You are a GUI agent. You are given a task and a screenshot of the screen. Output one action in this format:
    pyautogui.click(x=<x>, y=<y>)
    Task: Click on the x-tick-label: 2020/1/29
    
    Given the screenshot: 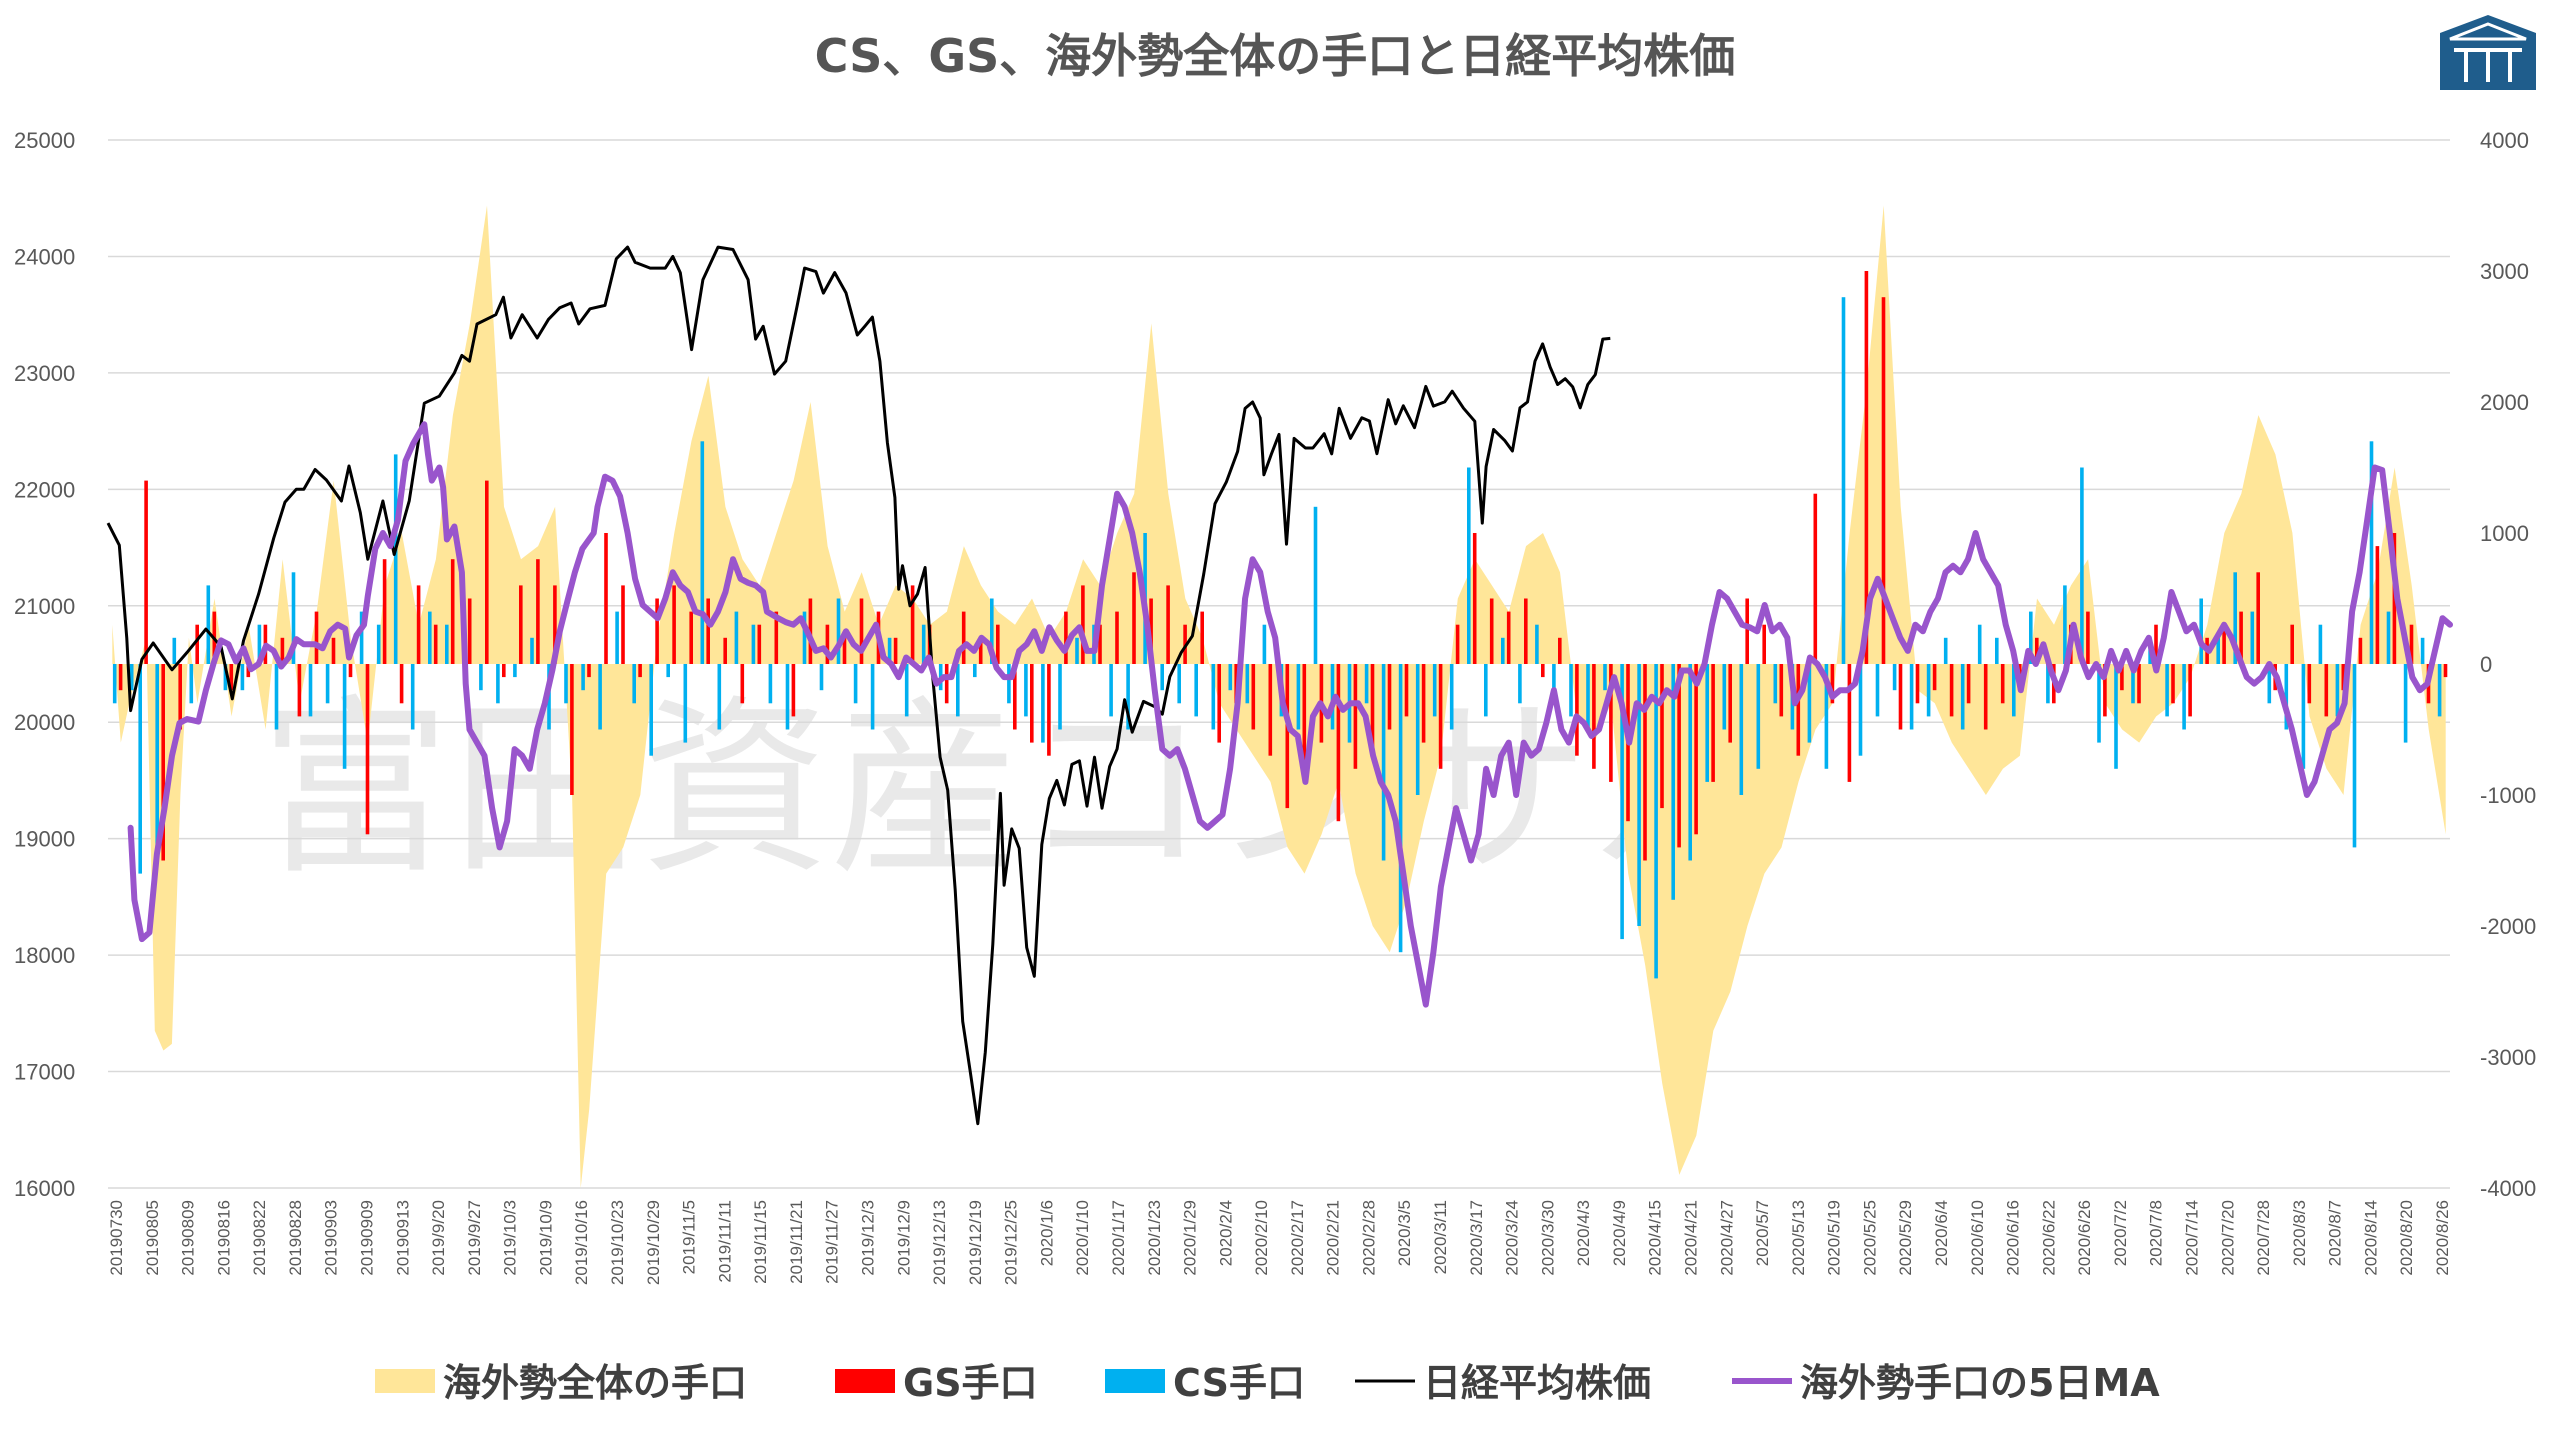 What is the action you would take?
    pyautogui.click(x=1190, y=1238)
    